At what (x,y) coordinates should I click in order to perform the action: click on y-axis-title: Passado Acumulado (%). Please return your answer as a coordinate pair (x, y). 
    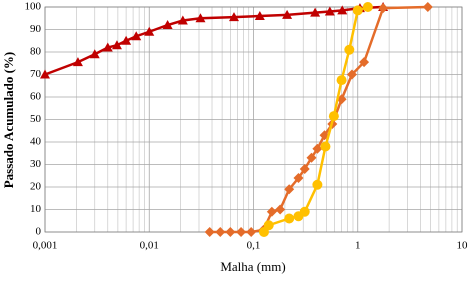
    Looking at the image, I should click on (8, 120).